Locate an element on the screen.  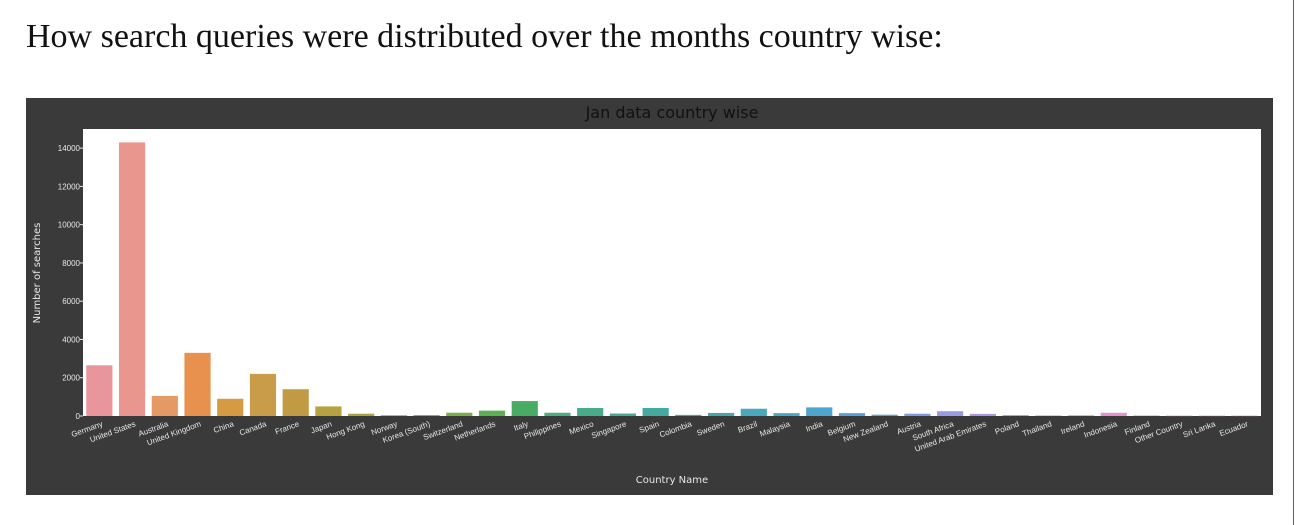
x-tick-label: Malaysia is located at coordinates (774, 428).